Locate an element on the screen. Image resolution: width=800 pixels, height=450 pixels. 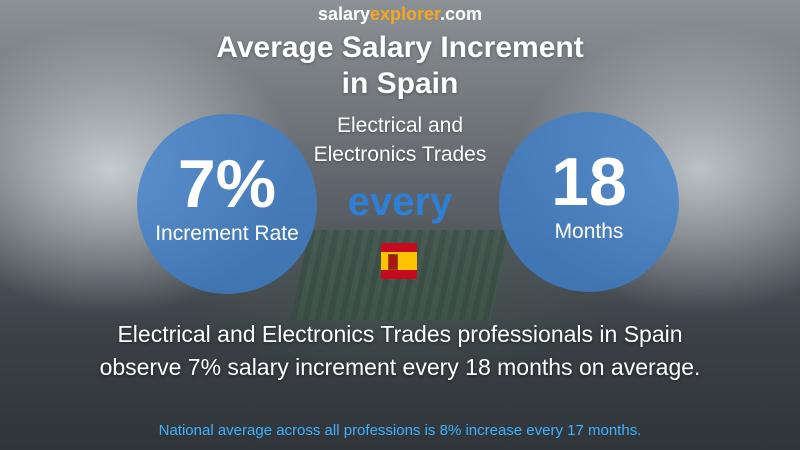
increment-rate-value: 7% is located at coordinates (227, 184).